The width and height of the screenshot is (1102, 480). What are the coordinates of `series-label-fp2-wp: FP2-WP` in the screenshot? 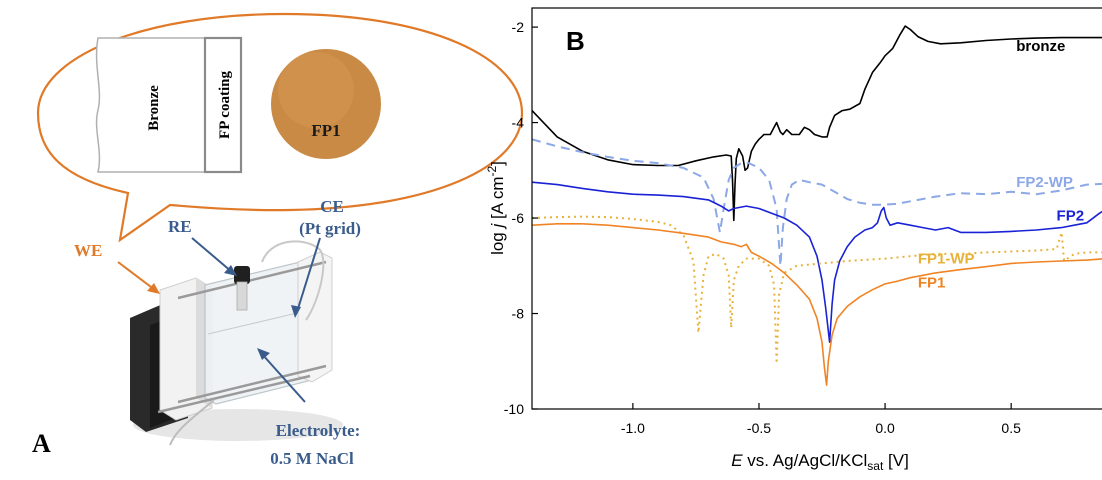 It's located at (1044, 182).